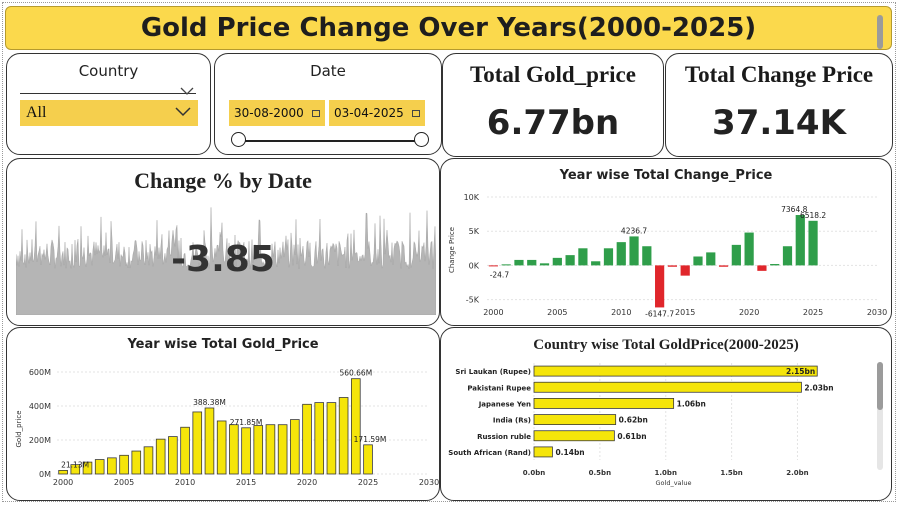 The image size is (900, 506). What do you see at coordinates (621, 254) in the screenshot?
I see `change-bar-2010` at bounding box center [621, 254].